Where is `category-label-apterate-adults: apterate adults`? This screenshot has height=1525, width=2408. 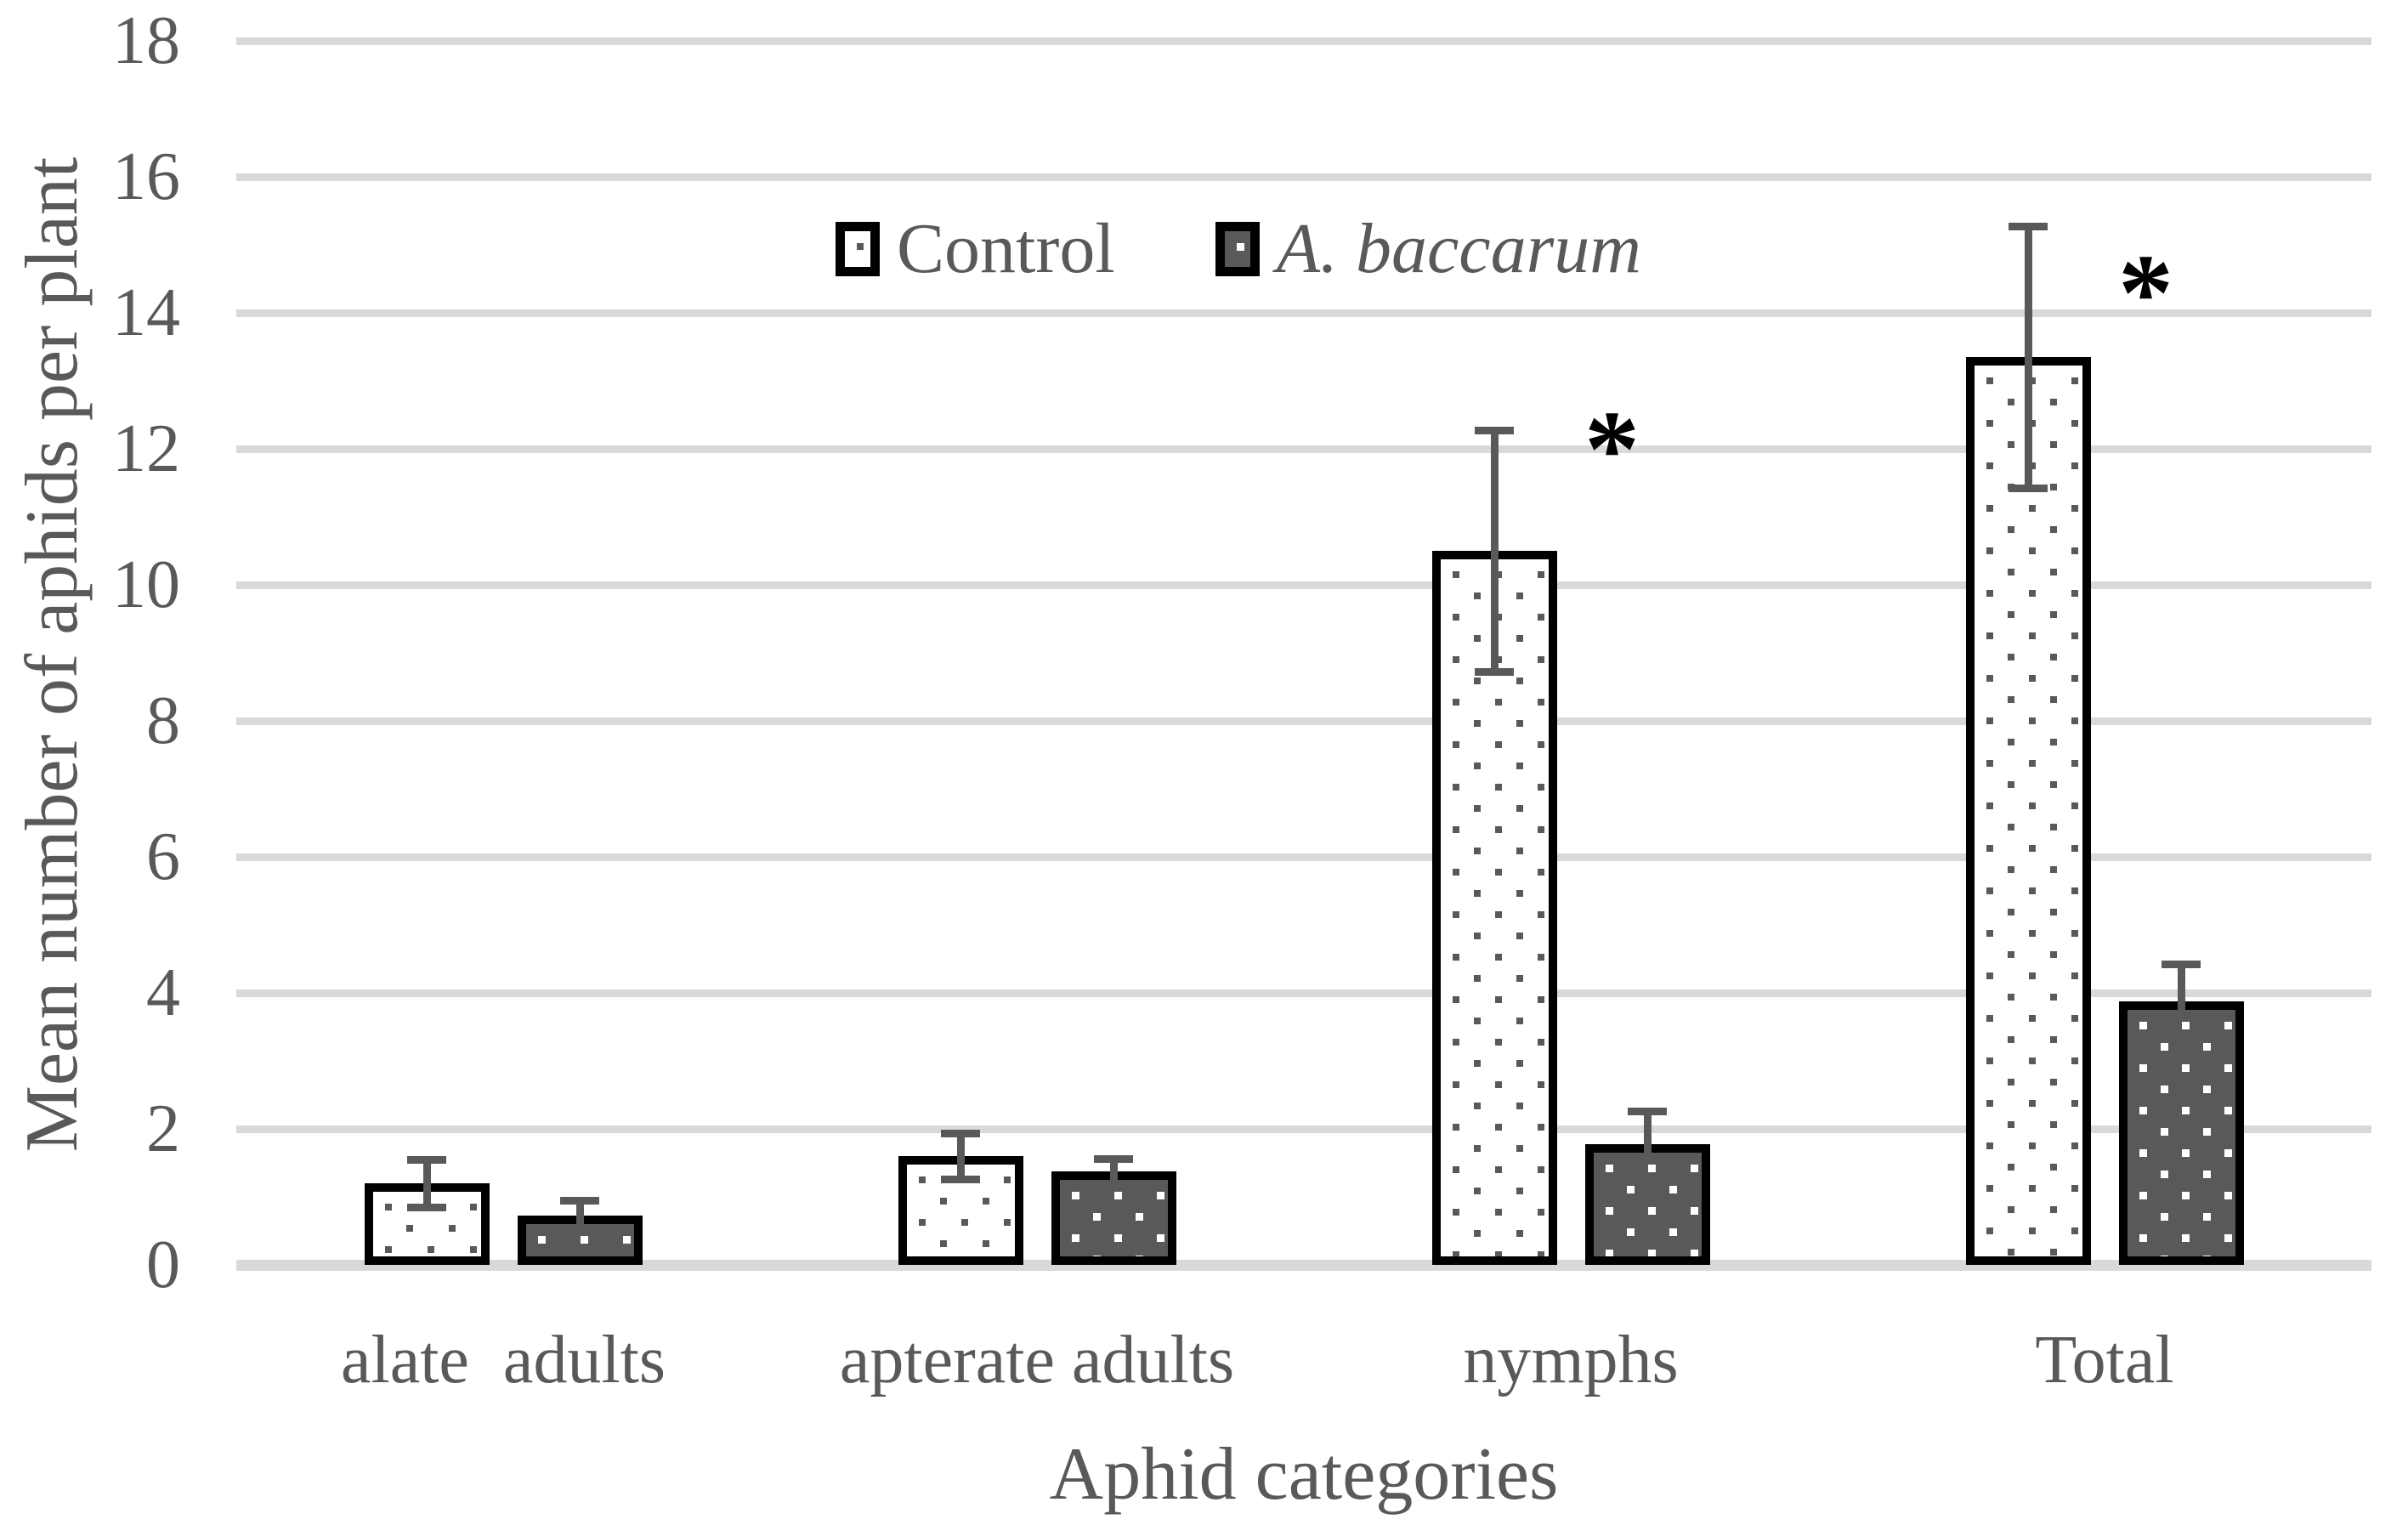 category-label-apterate-adults: apterate adults is located at coordinates (1037, 1360).